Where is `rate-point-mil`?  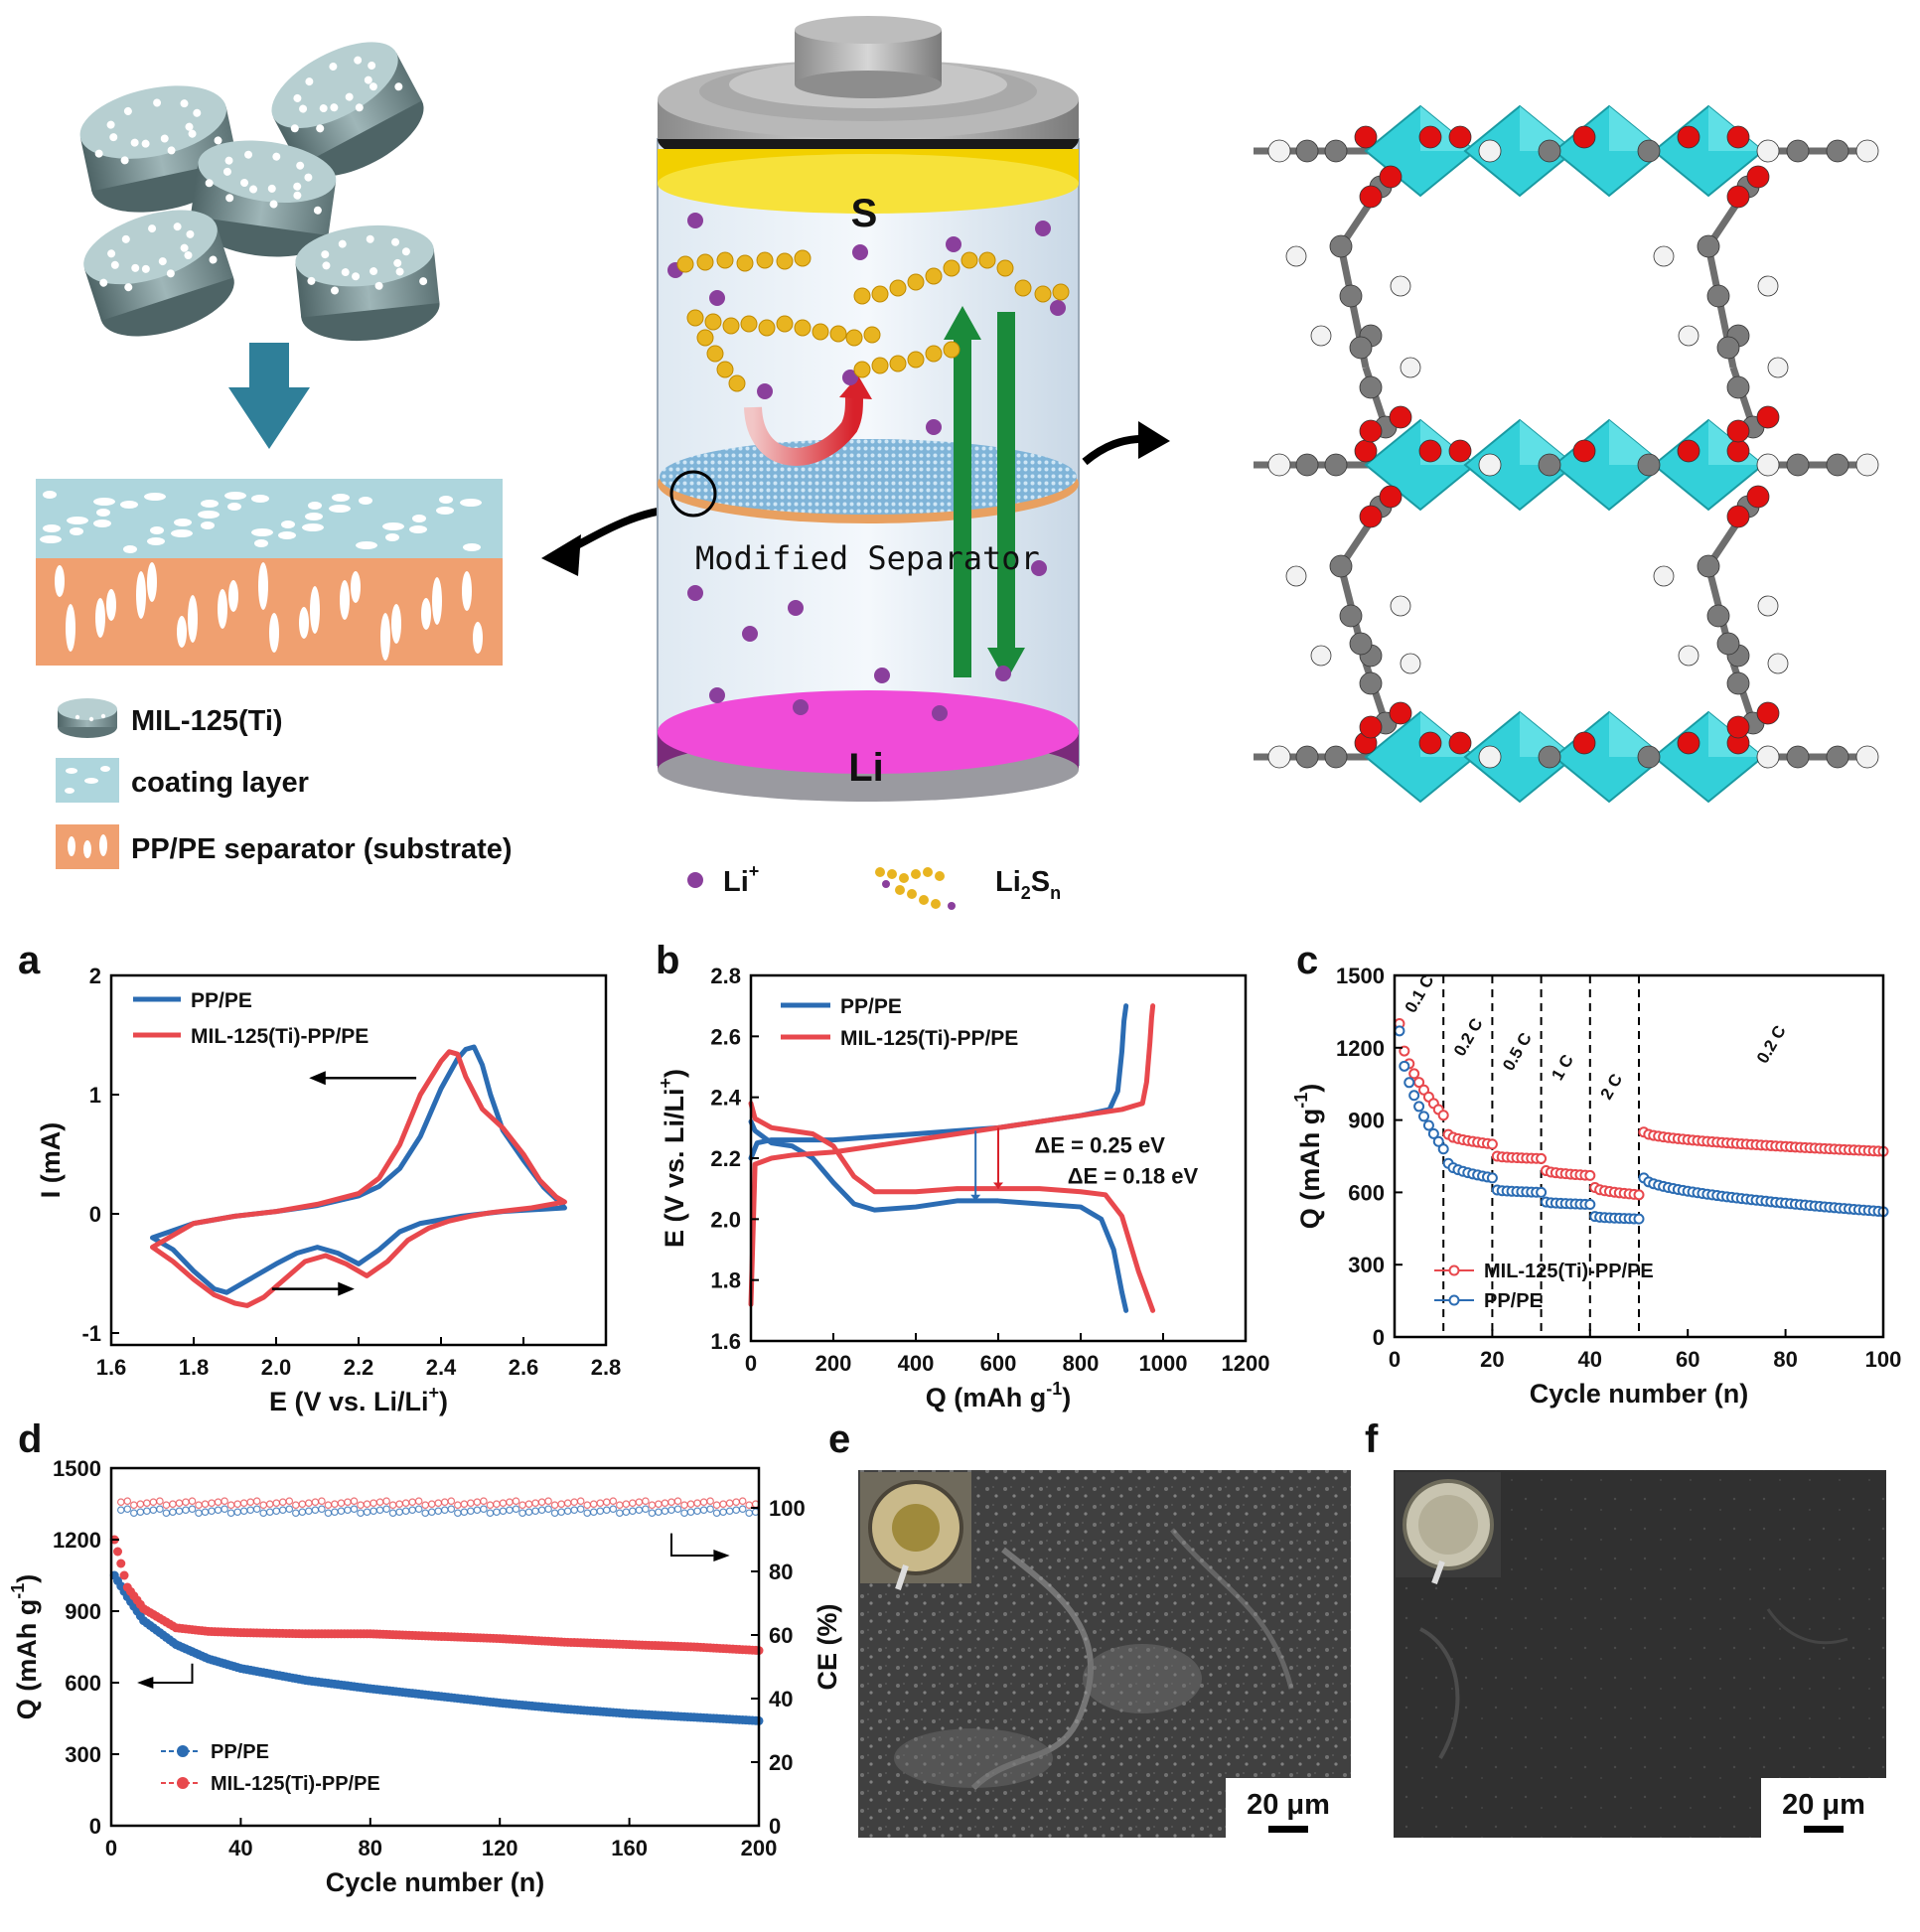
rate-point-mil is located at coordinates (1443, 1115).